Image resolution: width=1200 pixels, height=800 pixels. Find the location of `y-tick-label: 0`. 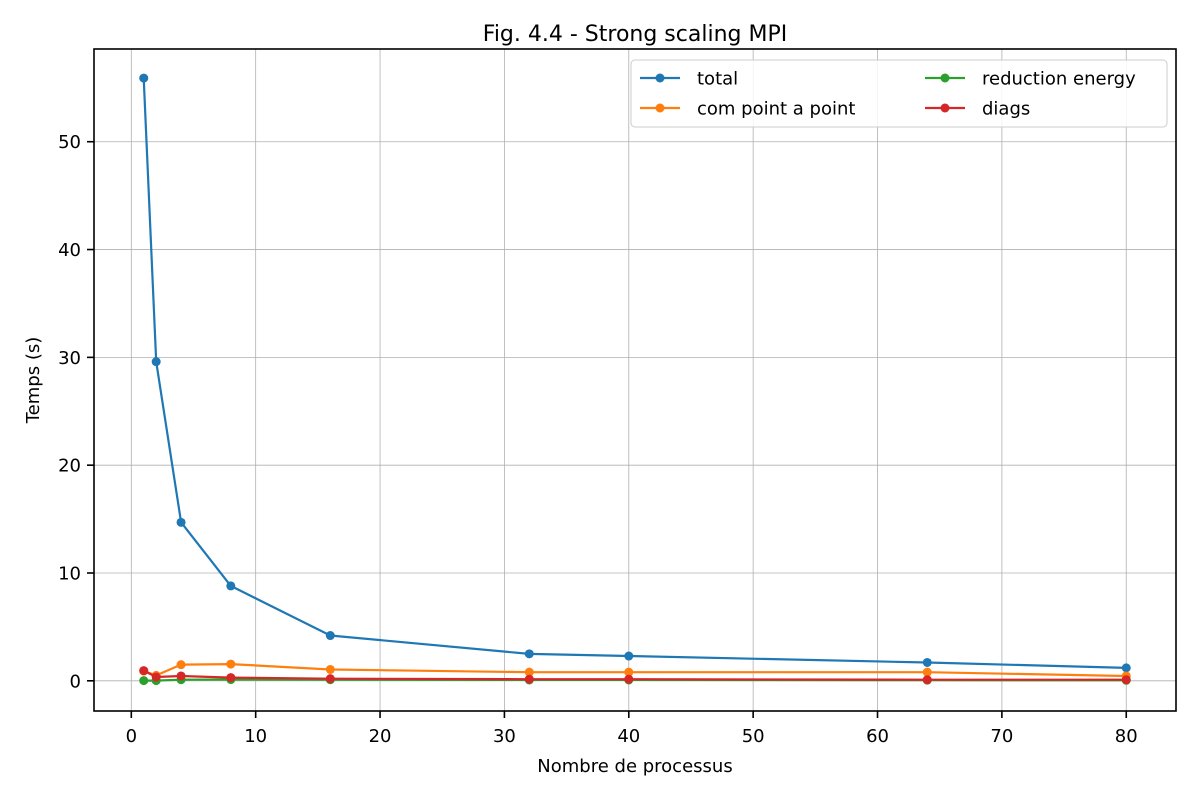

y-tick-label: 0 is located at coordinates (75, 681).